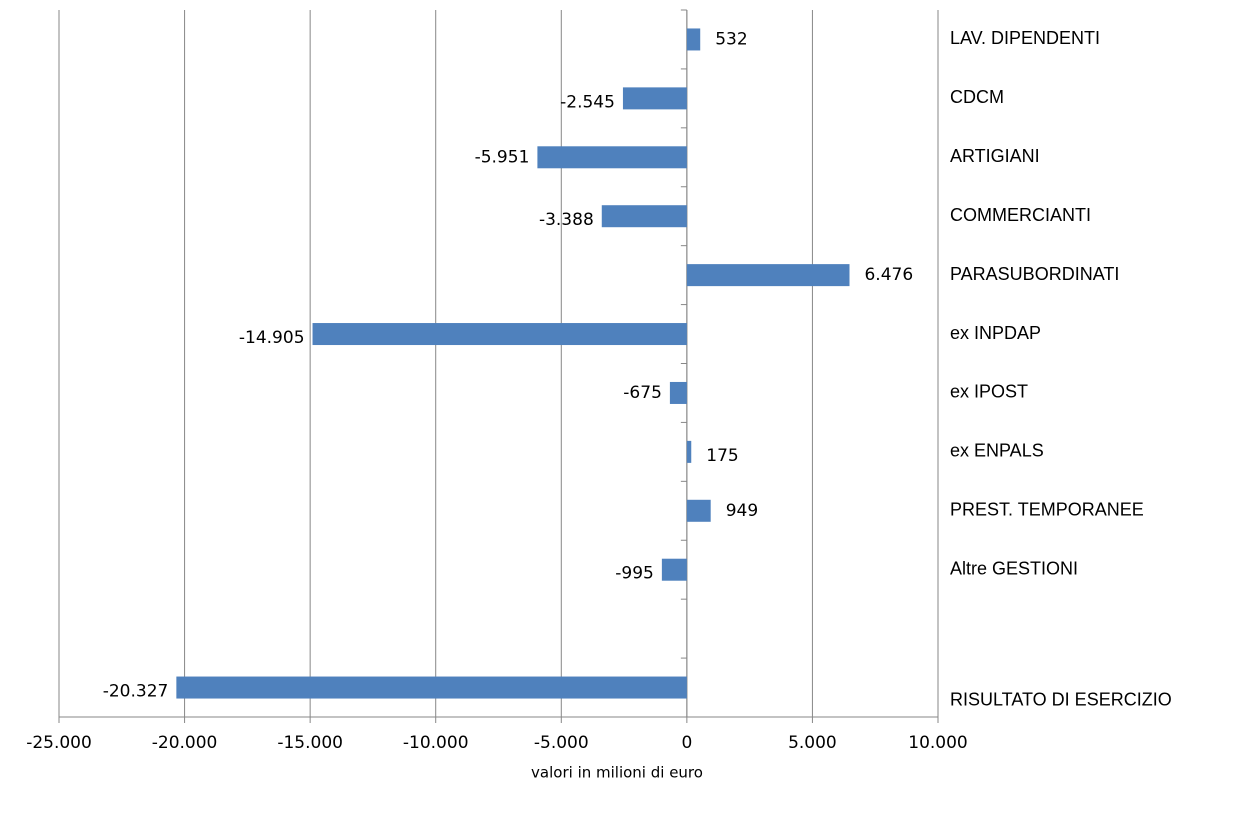 The image size is (1257, 814). I want to click on x-tick-label: -10.000, so click(436, 743).